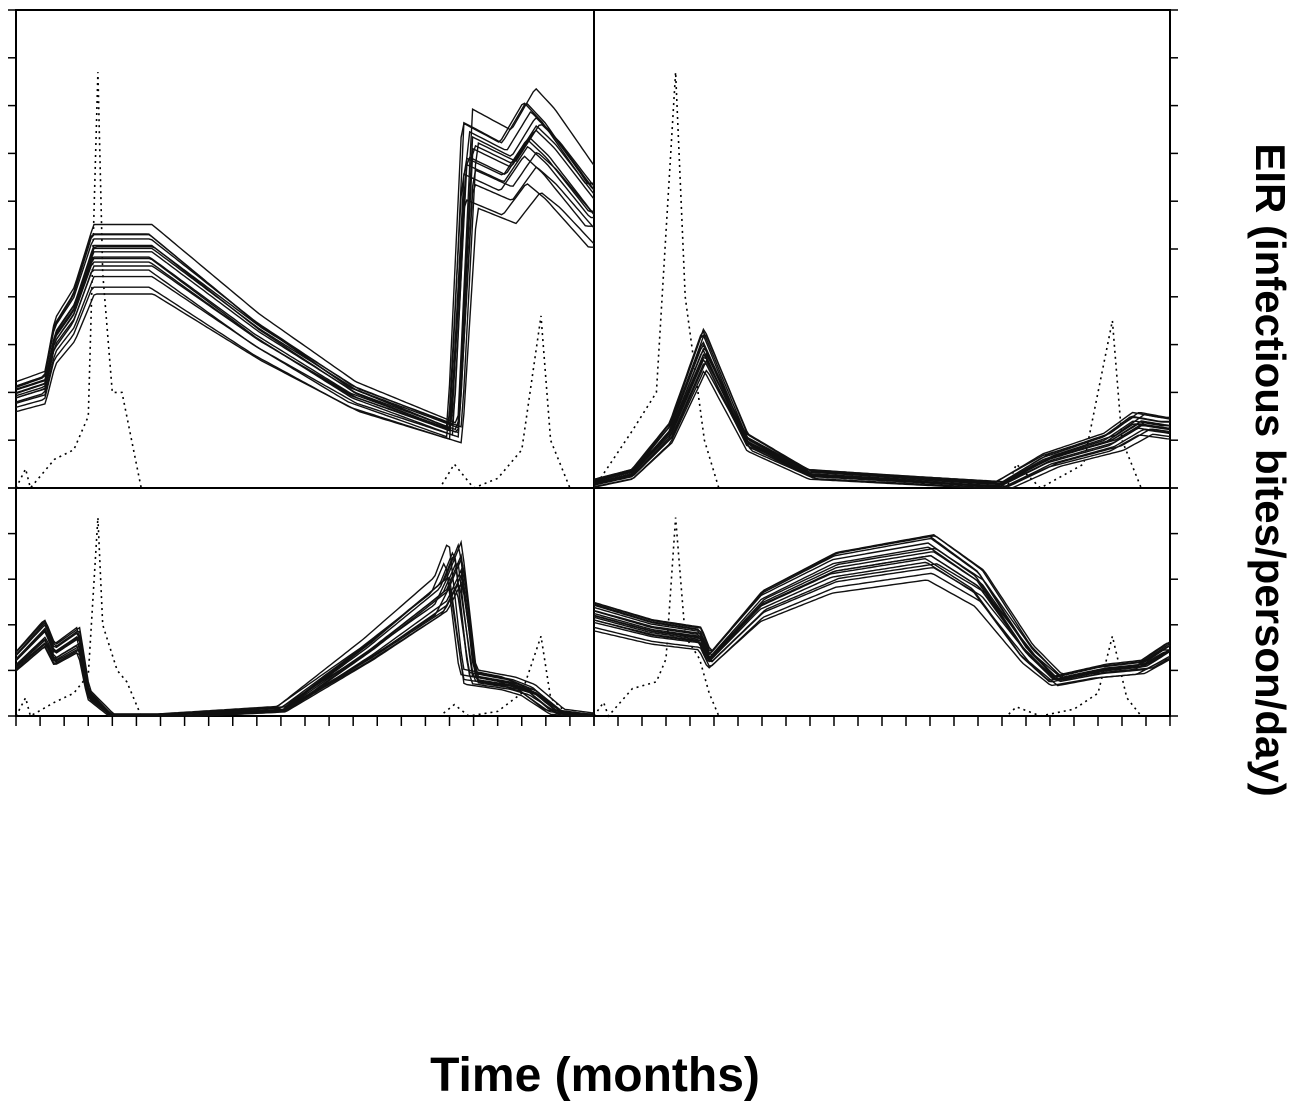  Describe the element at coordinates (1270, 470) in the screenshot. I see `y-axis-label: EIR (infectious bites/person/day)` at that location.